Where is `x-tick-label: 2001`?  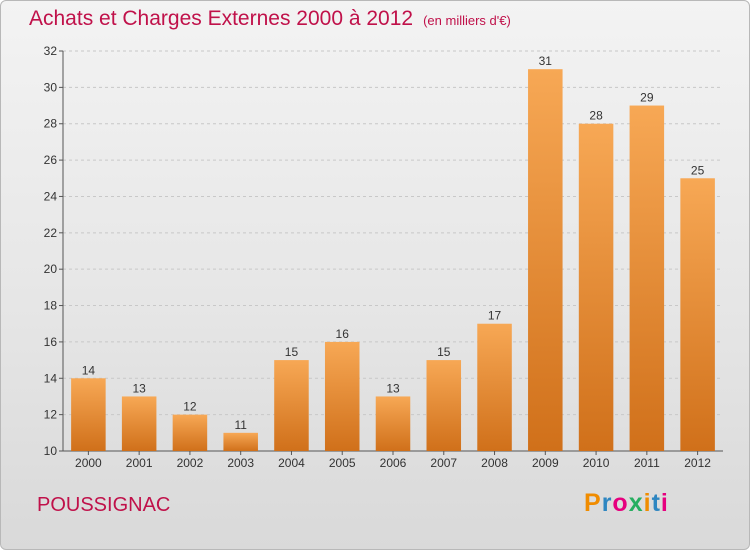
x-tick-label: 2001 is located at coordinates (139, 463).